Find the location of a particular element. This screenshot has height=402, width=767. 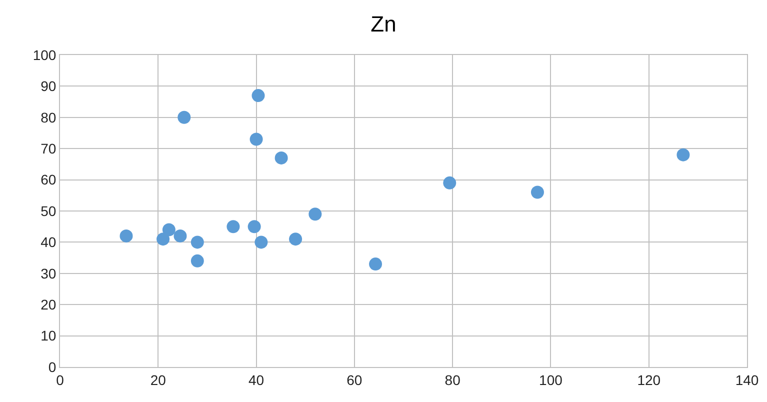

x-tick-label: 20 is located at coordinates (158, 380).